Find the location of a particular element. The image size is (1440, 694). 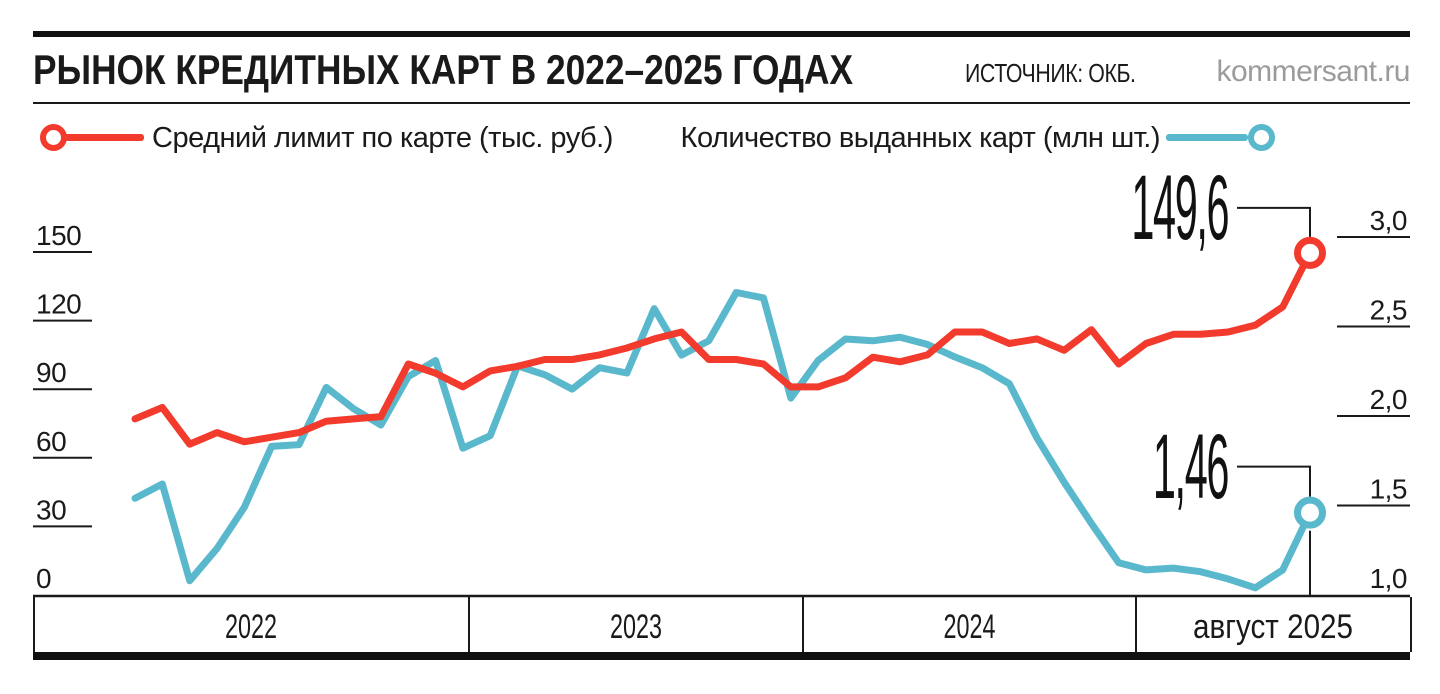

year-label: 2023 is located at coordinates (636, 627).